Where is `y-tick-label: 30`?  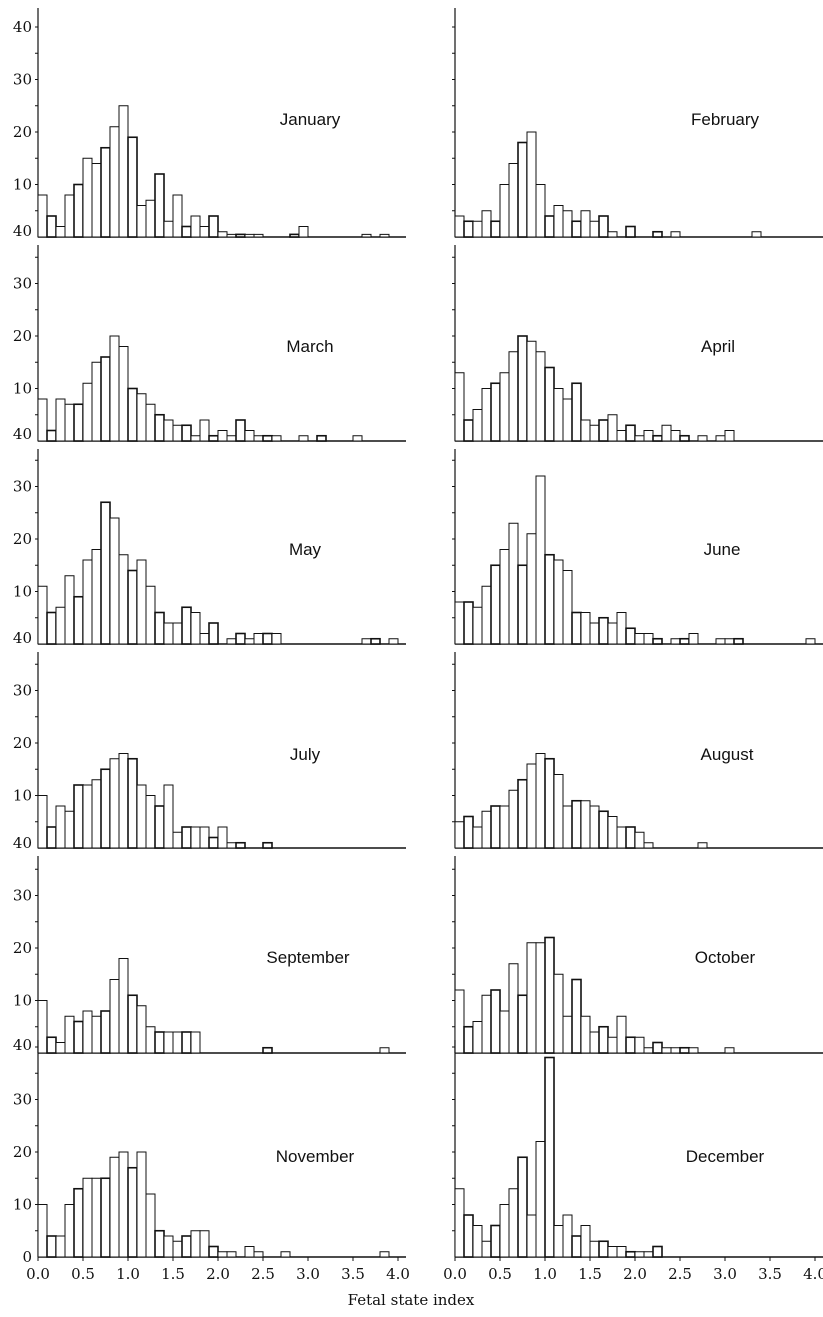
y-tick-label: 30 is located at coordinates (22, 487).